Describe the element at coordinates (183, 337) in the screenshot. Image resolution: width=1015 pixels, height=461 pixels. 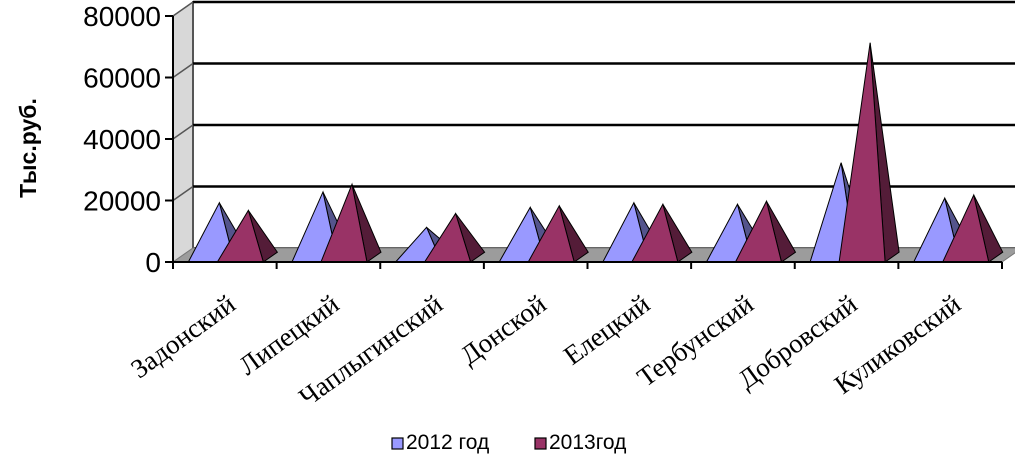
I see `x-tick-label: Задонский` at that location.